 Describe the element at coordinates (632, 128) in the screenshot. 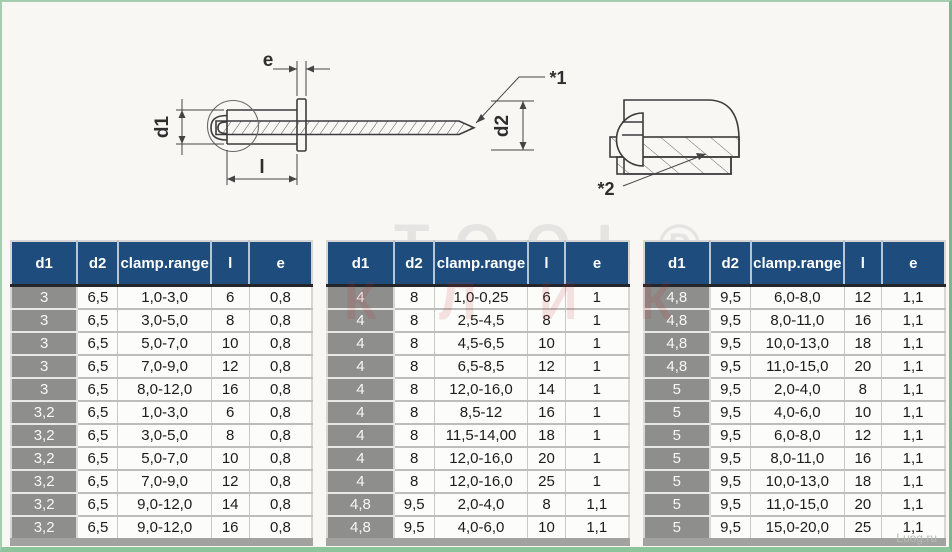

I see `mandrel-stub-lines` at that location.